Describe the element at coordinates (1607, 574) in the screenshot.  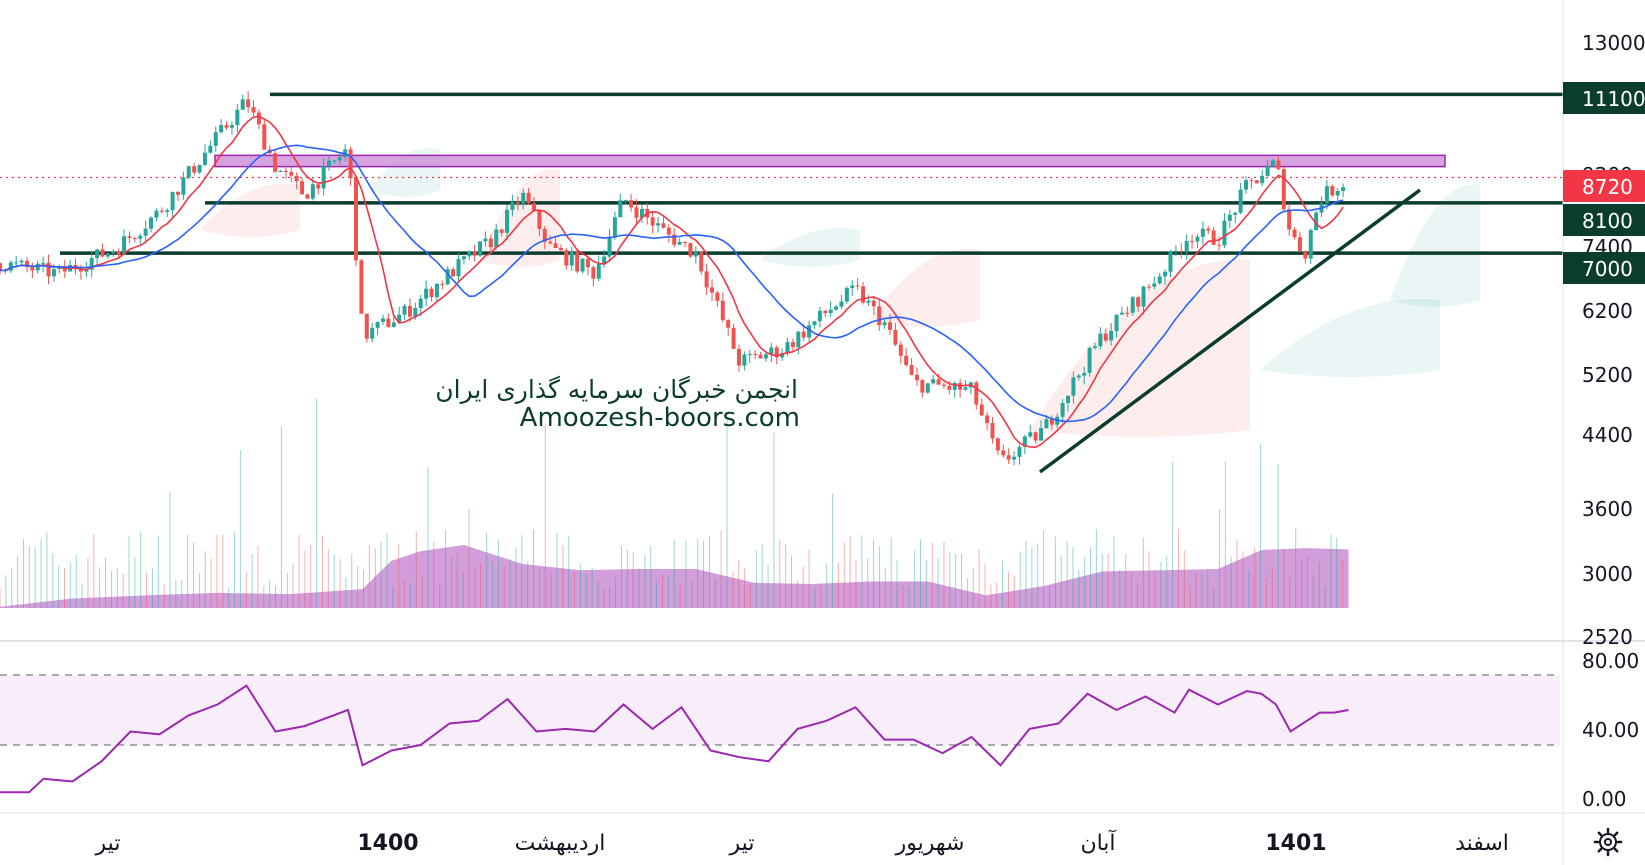
I see `price-label-3000: 3000` at that location.